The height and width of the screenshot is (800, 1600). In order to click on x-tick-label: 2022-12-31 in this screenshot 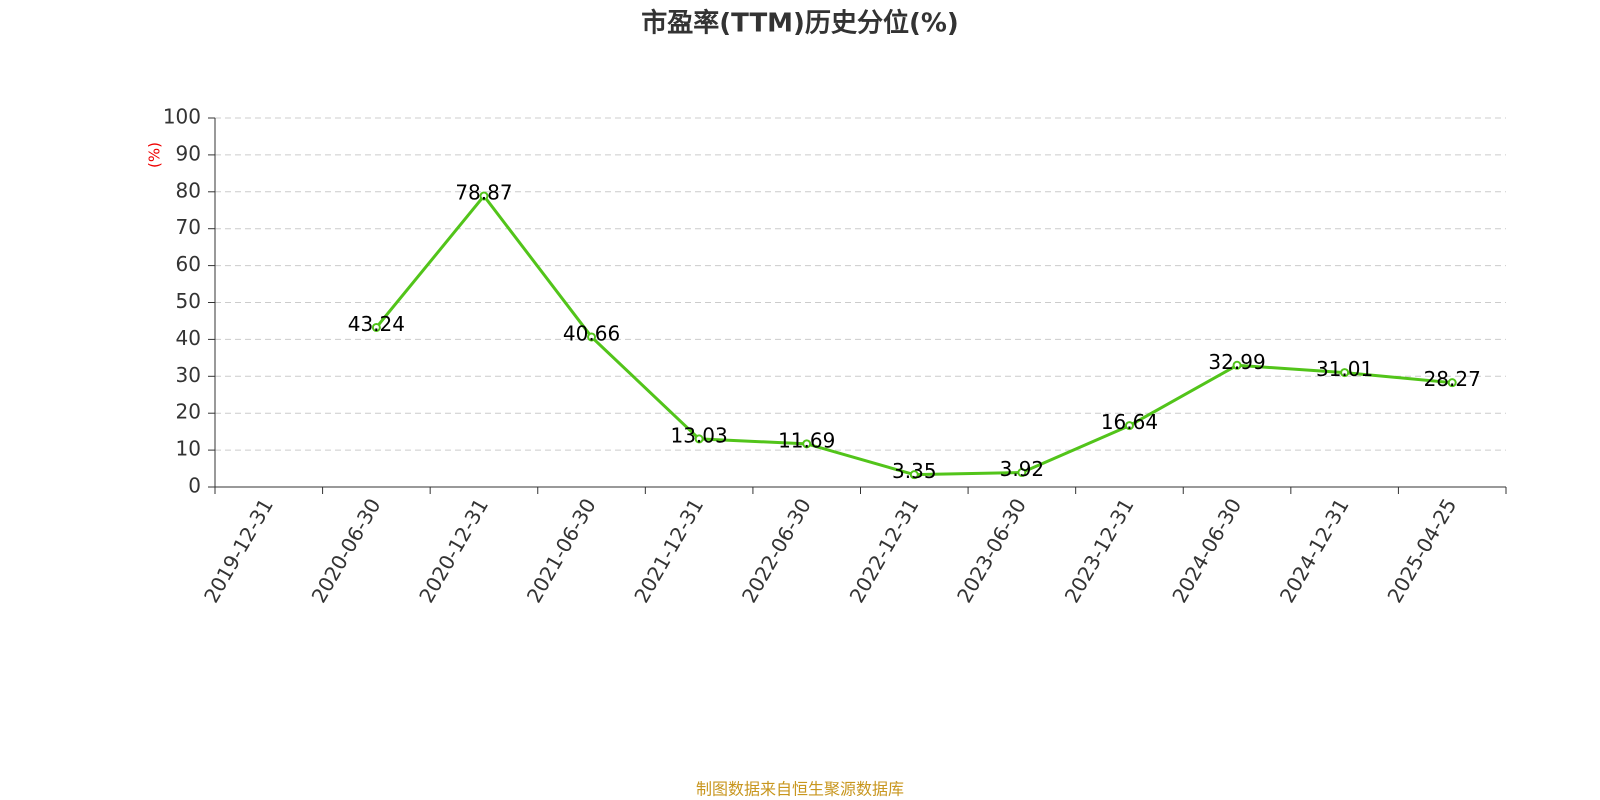, I will do `click(883, 550)`.